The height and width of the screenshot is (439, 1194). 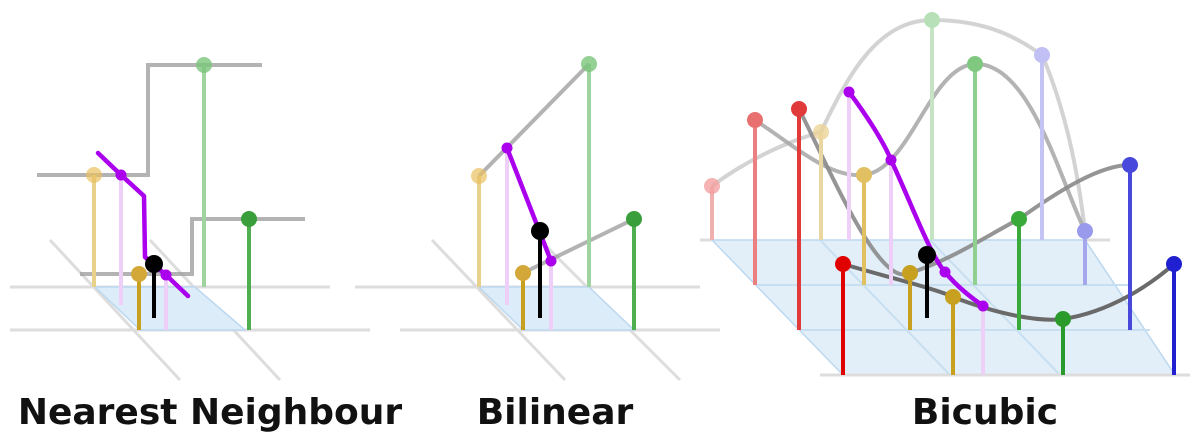 I want to click on caption-bicubic: Bicubic, so click(x=985, y=412).